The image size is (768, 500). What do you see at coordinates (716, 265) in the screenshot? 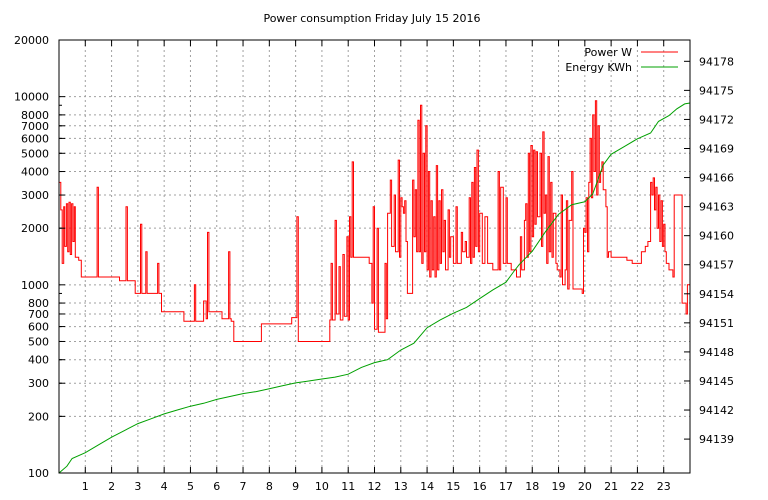
I see `y-right-tick-label: 94157` at bounding box center [716, 265].